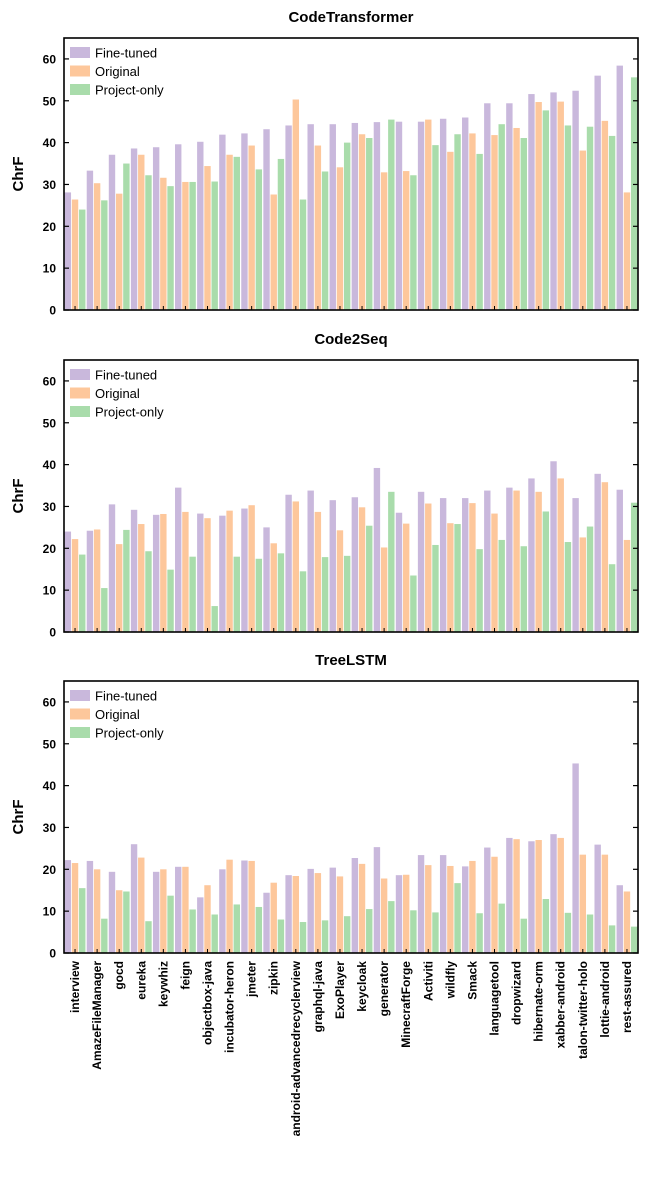 This screenshot has width=651, height=1179. Describe the element at coordinates (597, 192) in the screenshot. I see `bar-fine-tuned-lottie-android` at that location.